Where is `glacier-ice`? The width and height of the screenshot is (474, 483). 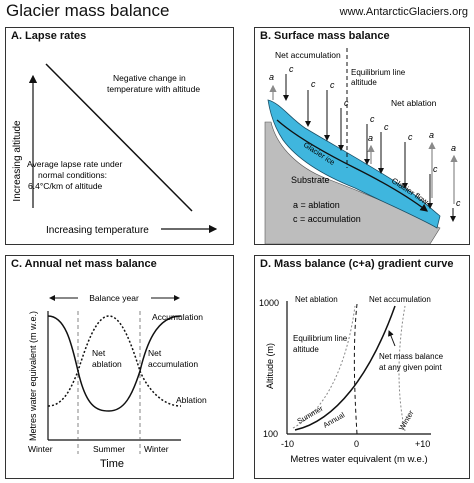 glacier-ice is located at coordinates (354, 164).